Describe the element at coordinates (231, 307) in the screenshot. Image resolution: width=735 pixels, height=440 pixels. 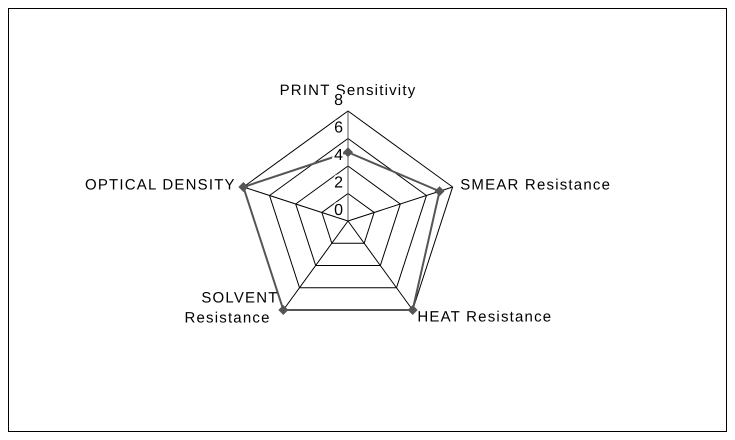
I see `spoke-label: SOLVENT Resistance` at that location.